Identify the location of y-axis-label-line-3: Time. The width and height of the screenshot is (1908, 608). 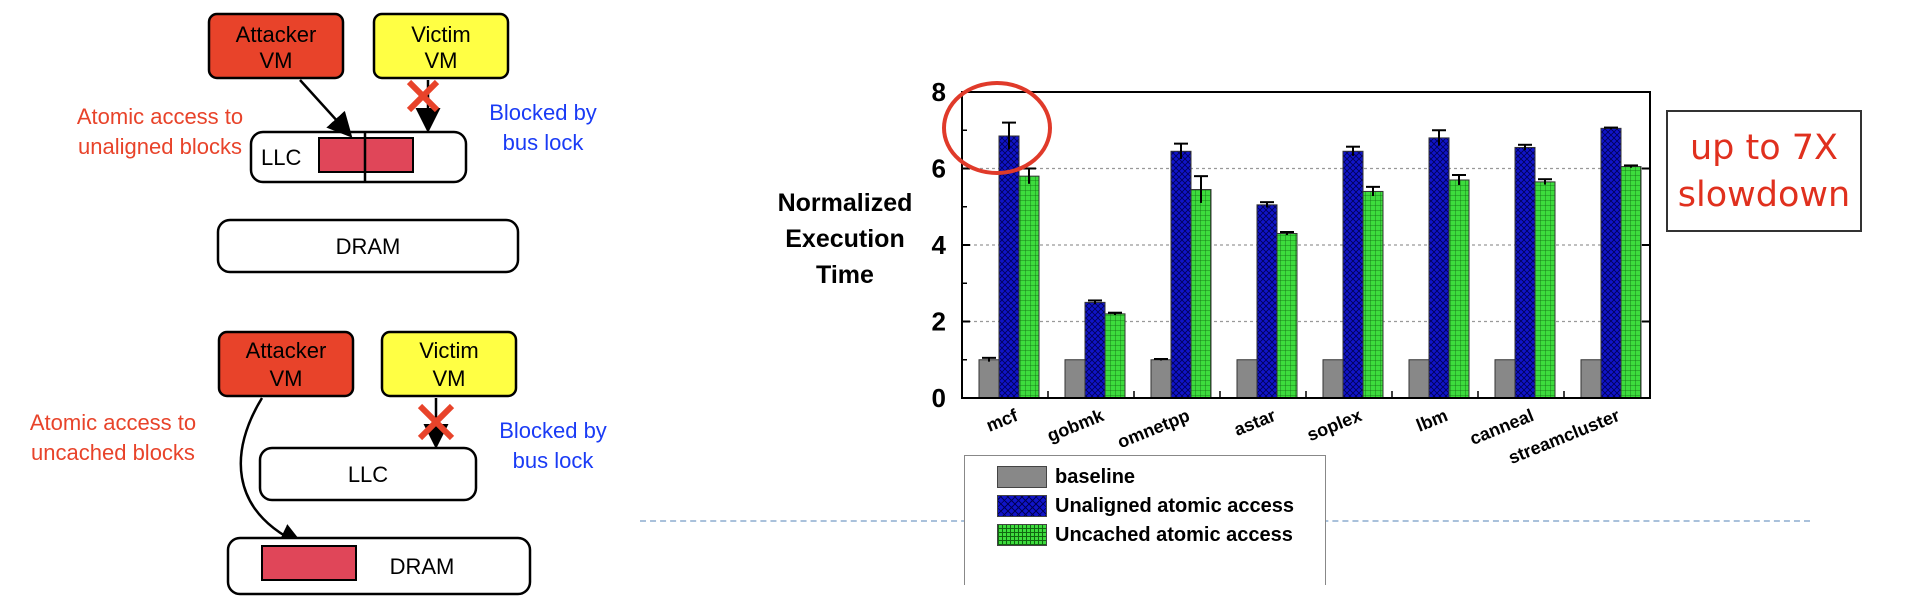
(845, 275).